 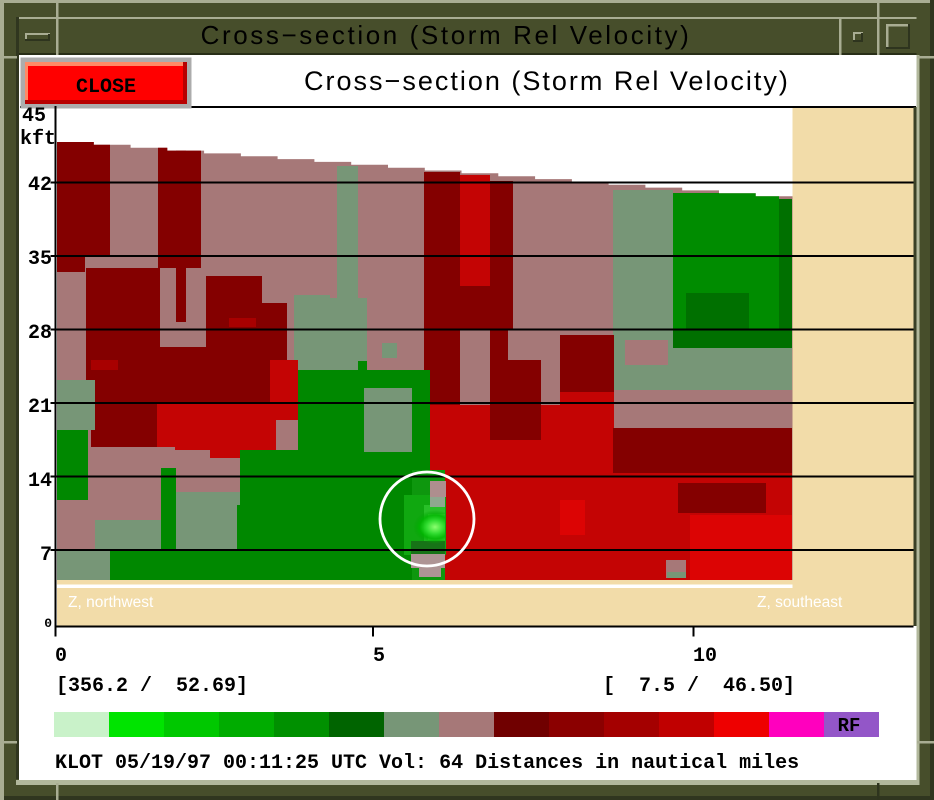 What do you see at coordinates (40, 407) in the screenshot?
I see `svg-text: 21` at bounding box center [40, 407].